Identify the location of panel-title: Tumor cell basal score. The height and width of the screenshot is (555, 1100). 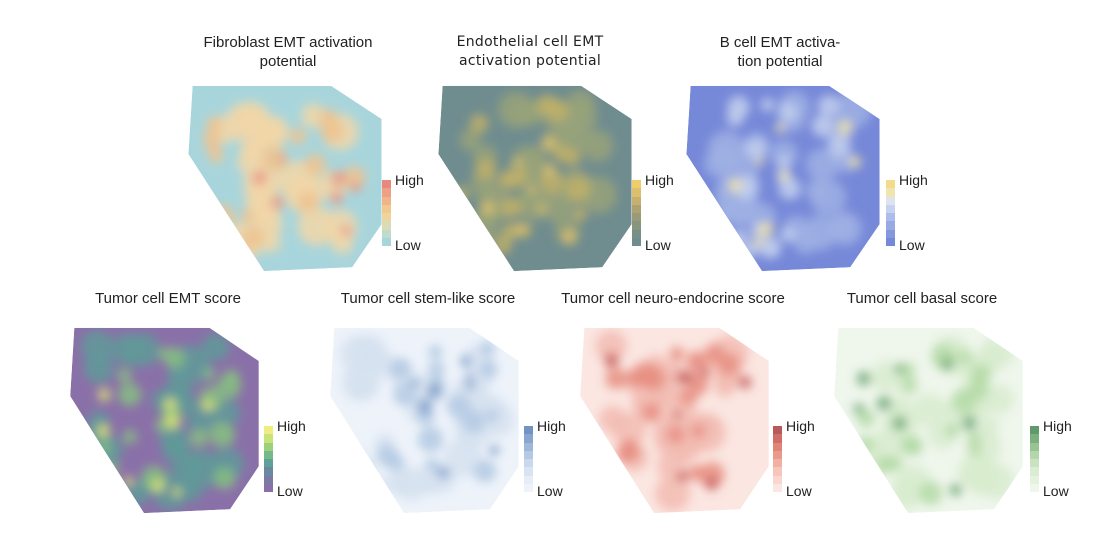
(922, 298).